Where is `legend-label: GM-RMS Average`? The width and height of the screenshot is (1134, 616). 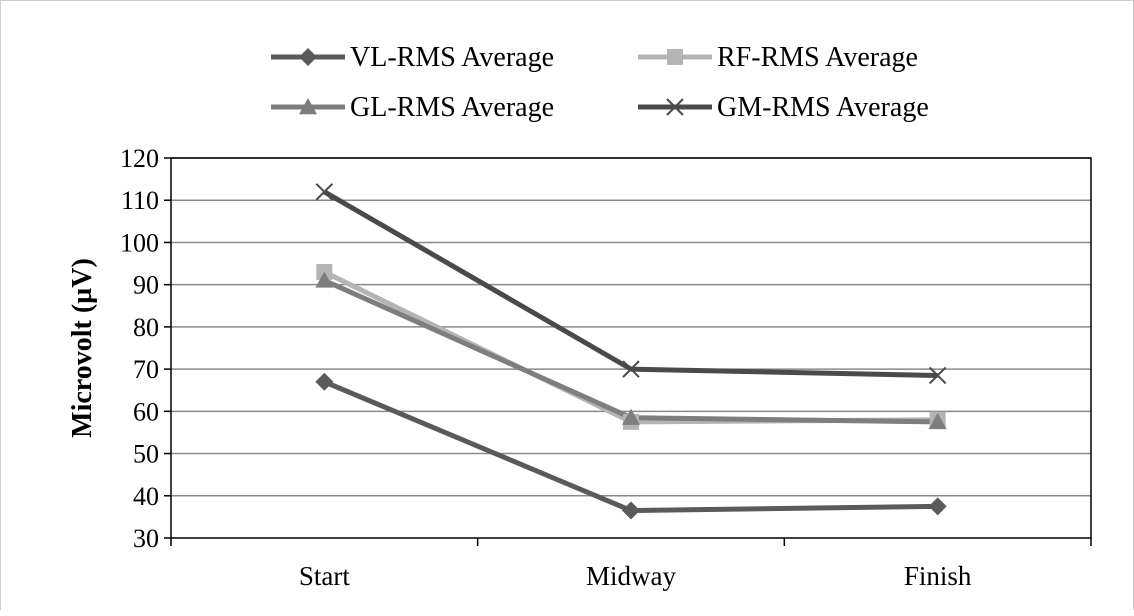
legend-label: GM-RMS Average is located at coordinates (823, 107).